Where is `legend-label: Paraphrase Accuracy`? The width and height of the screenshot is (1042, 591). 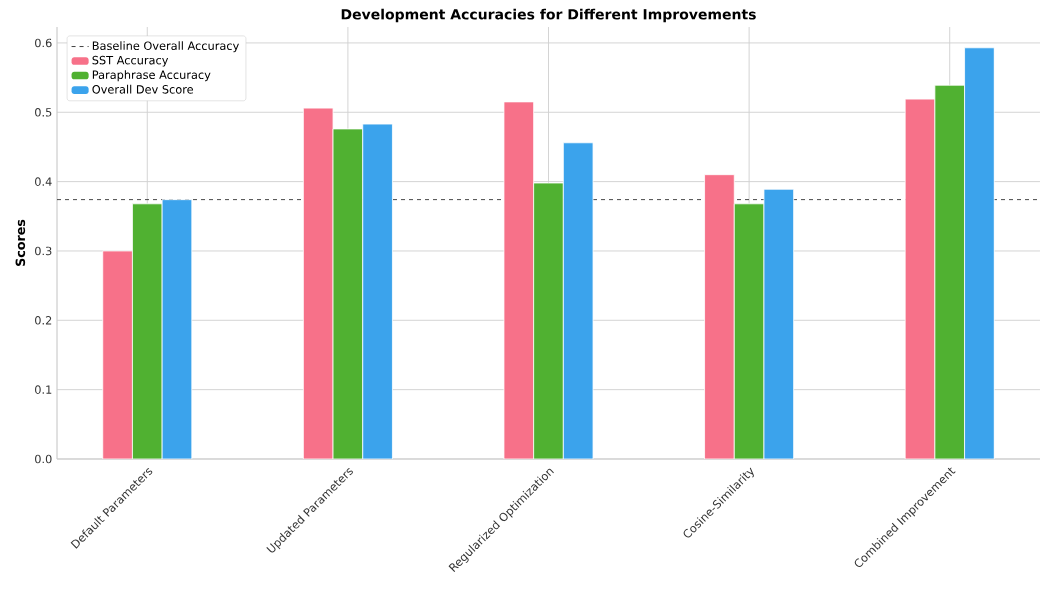 legend-label: Paraphrase Accuracy is located at coordinates (151, 76).